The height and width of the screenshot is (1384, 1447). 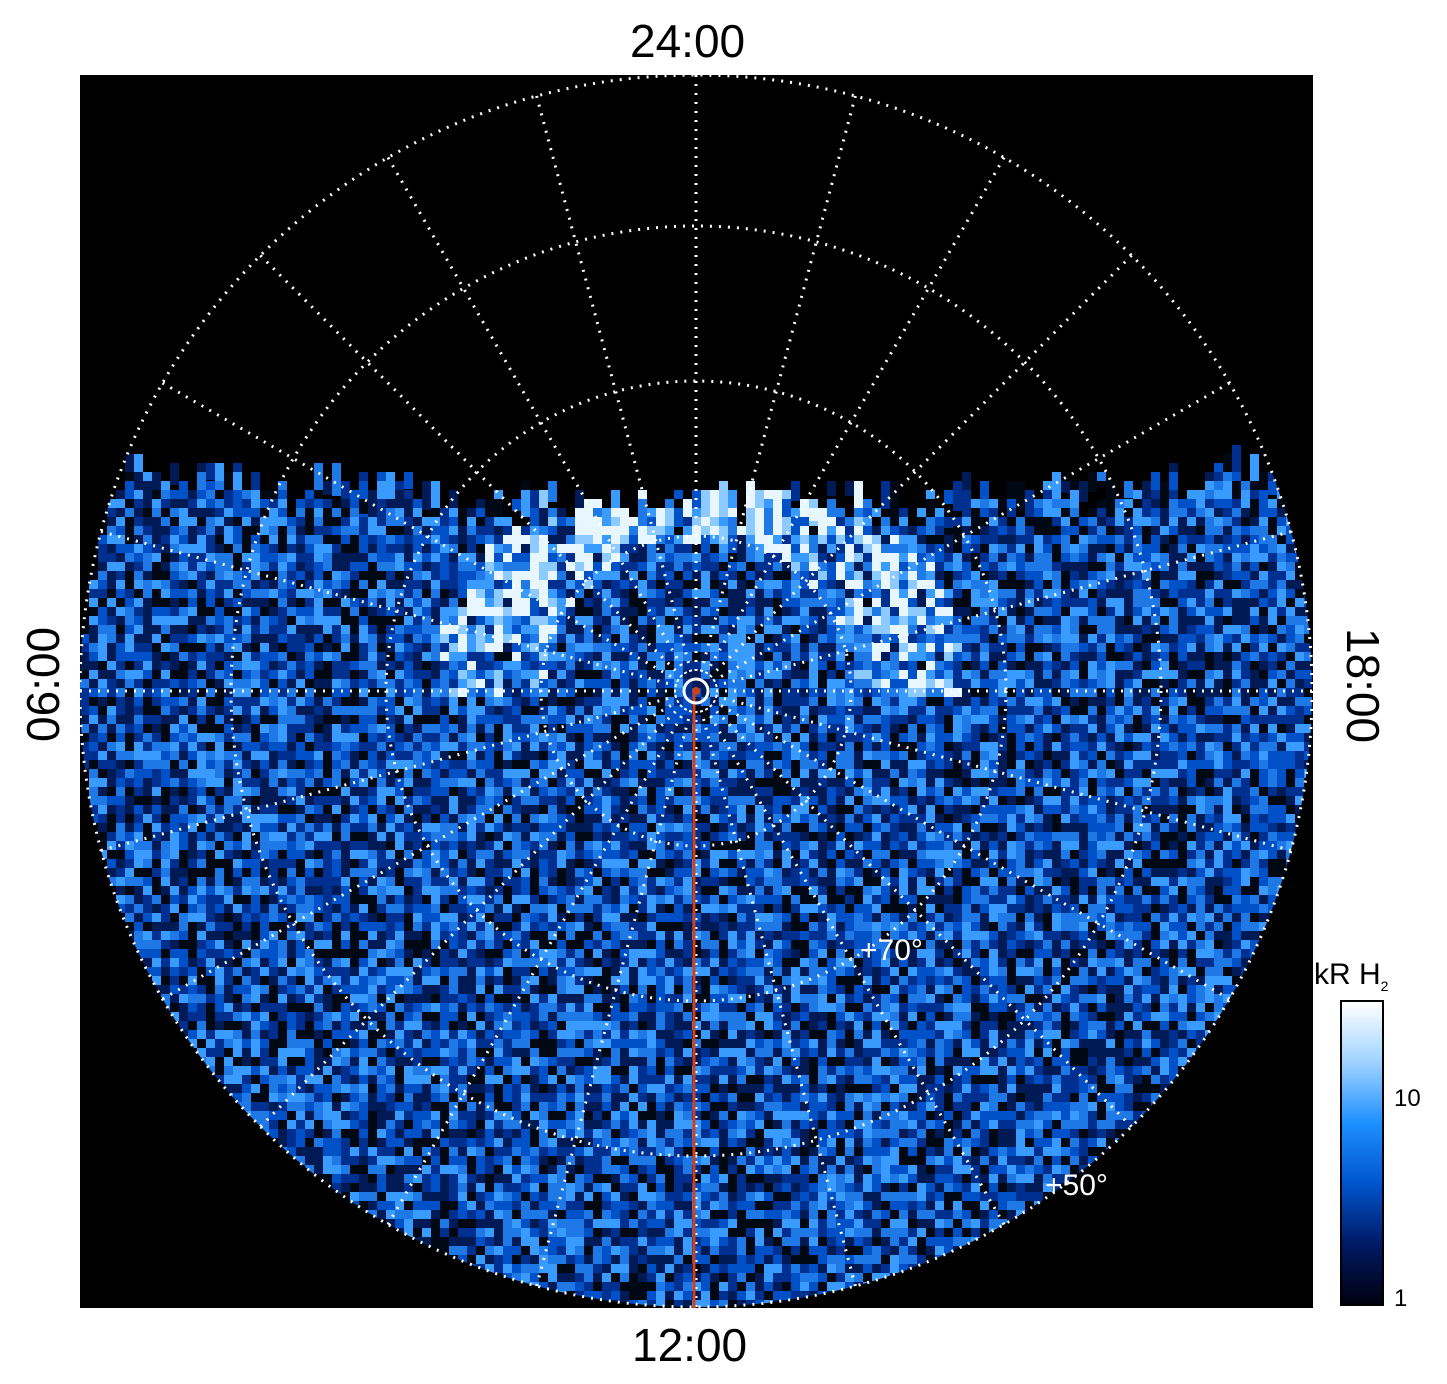 What do you see at coordinates (1407, 1098) in the screenshot?
I see `colorbar-tick-10: 10` at bounding box center [1407, 1098].